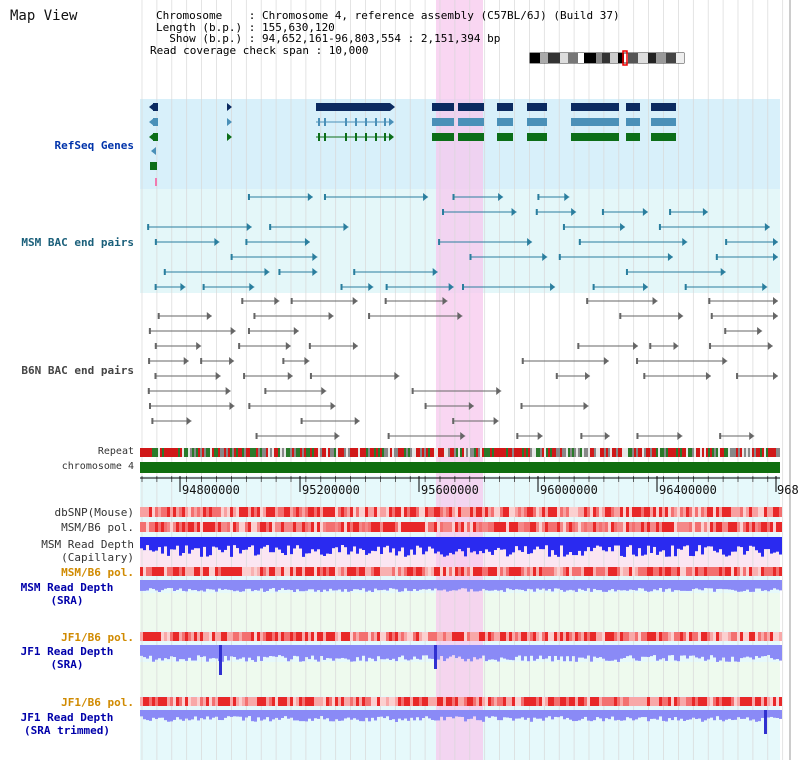  I want to click on track-label-msm-b6-pol-2: MSM/B6 pol., so click(97, 572).